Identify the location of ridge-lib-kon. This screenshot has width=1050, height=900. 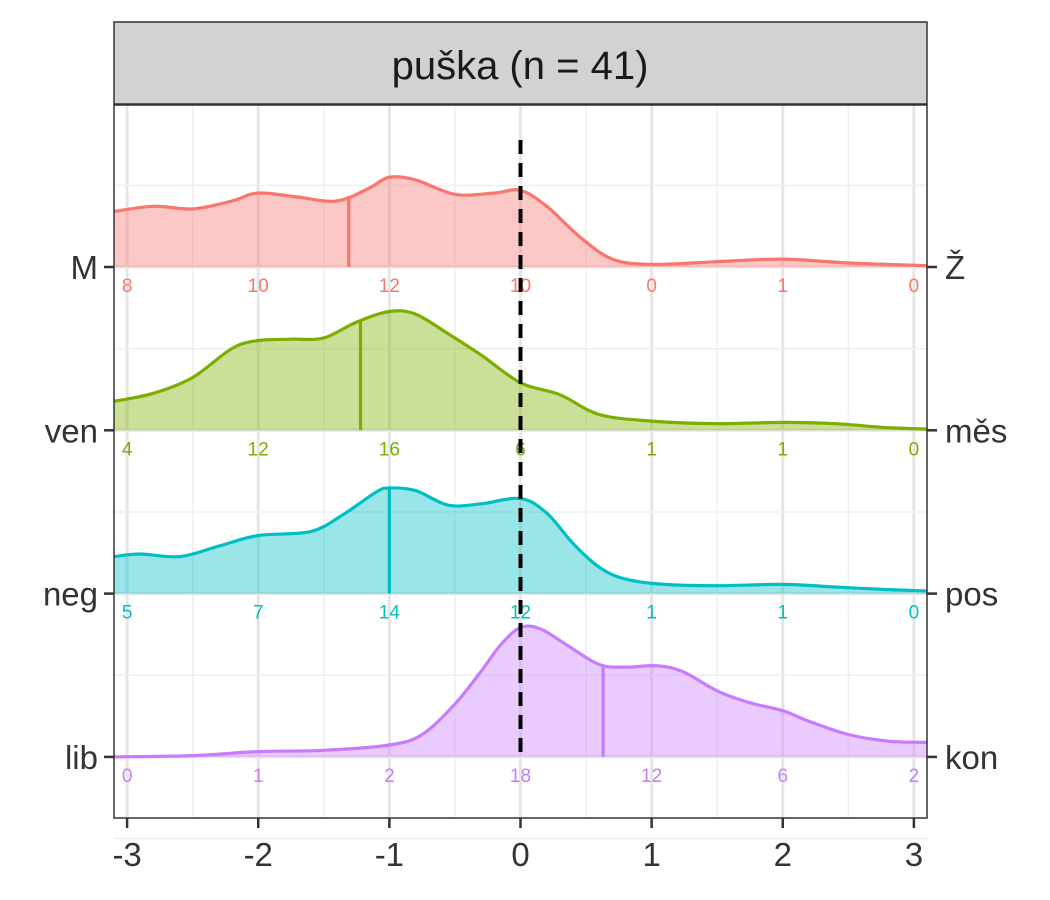
(520, 691).